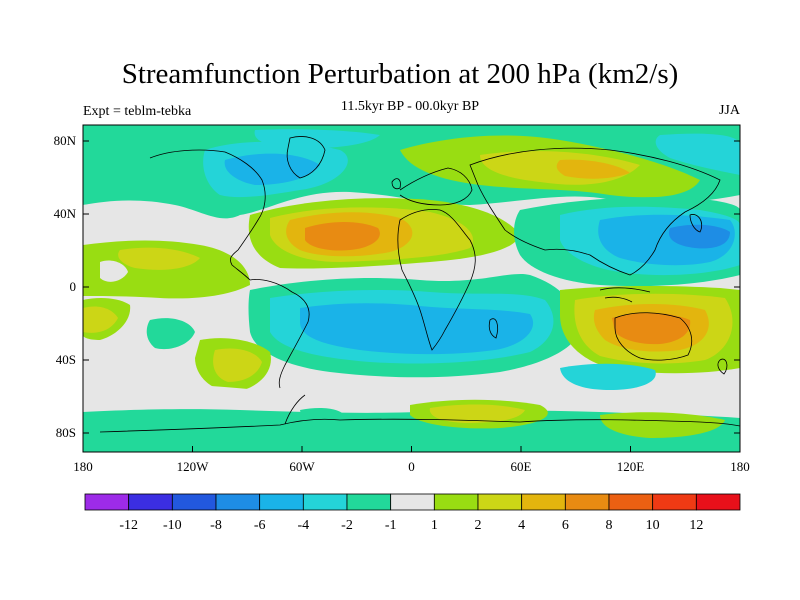 The height and width of the screenshot is (600, 800). I want to click on x-axis, so click(411, 449).